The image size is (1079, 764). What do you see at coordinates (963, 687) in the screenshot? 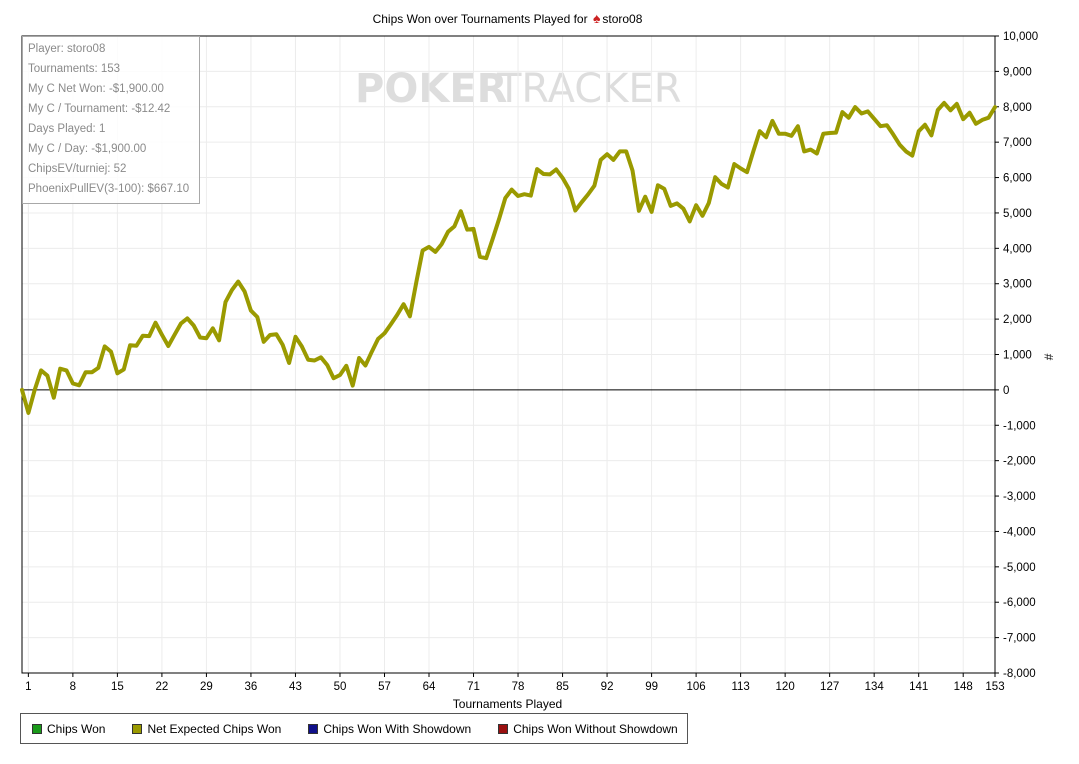
I see `x-tick-label: 148` at bounding box center [963, 687].